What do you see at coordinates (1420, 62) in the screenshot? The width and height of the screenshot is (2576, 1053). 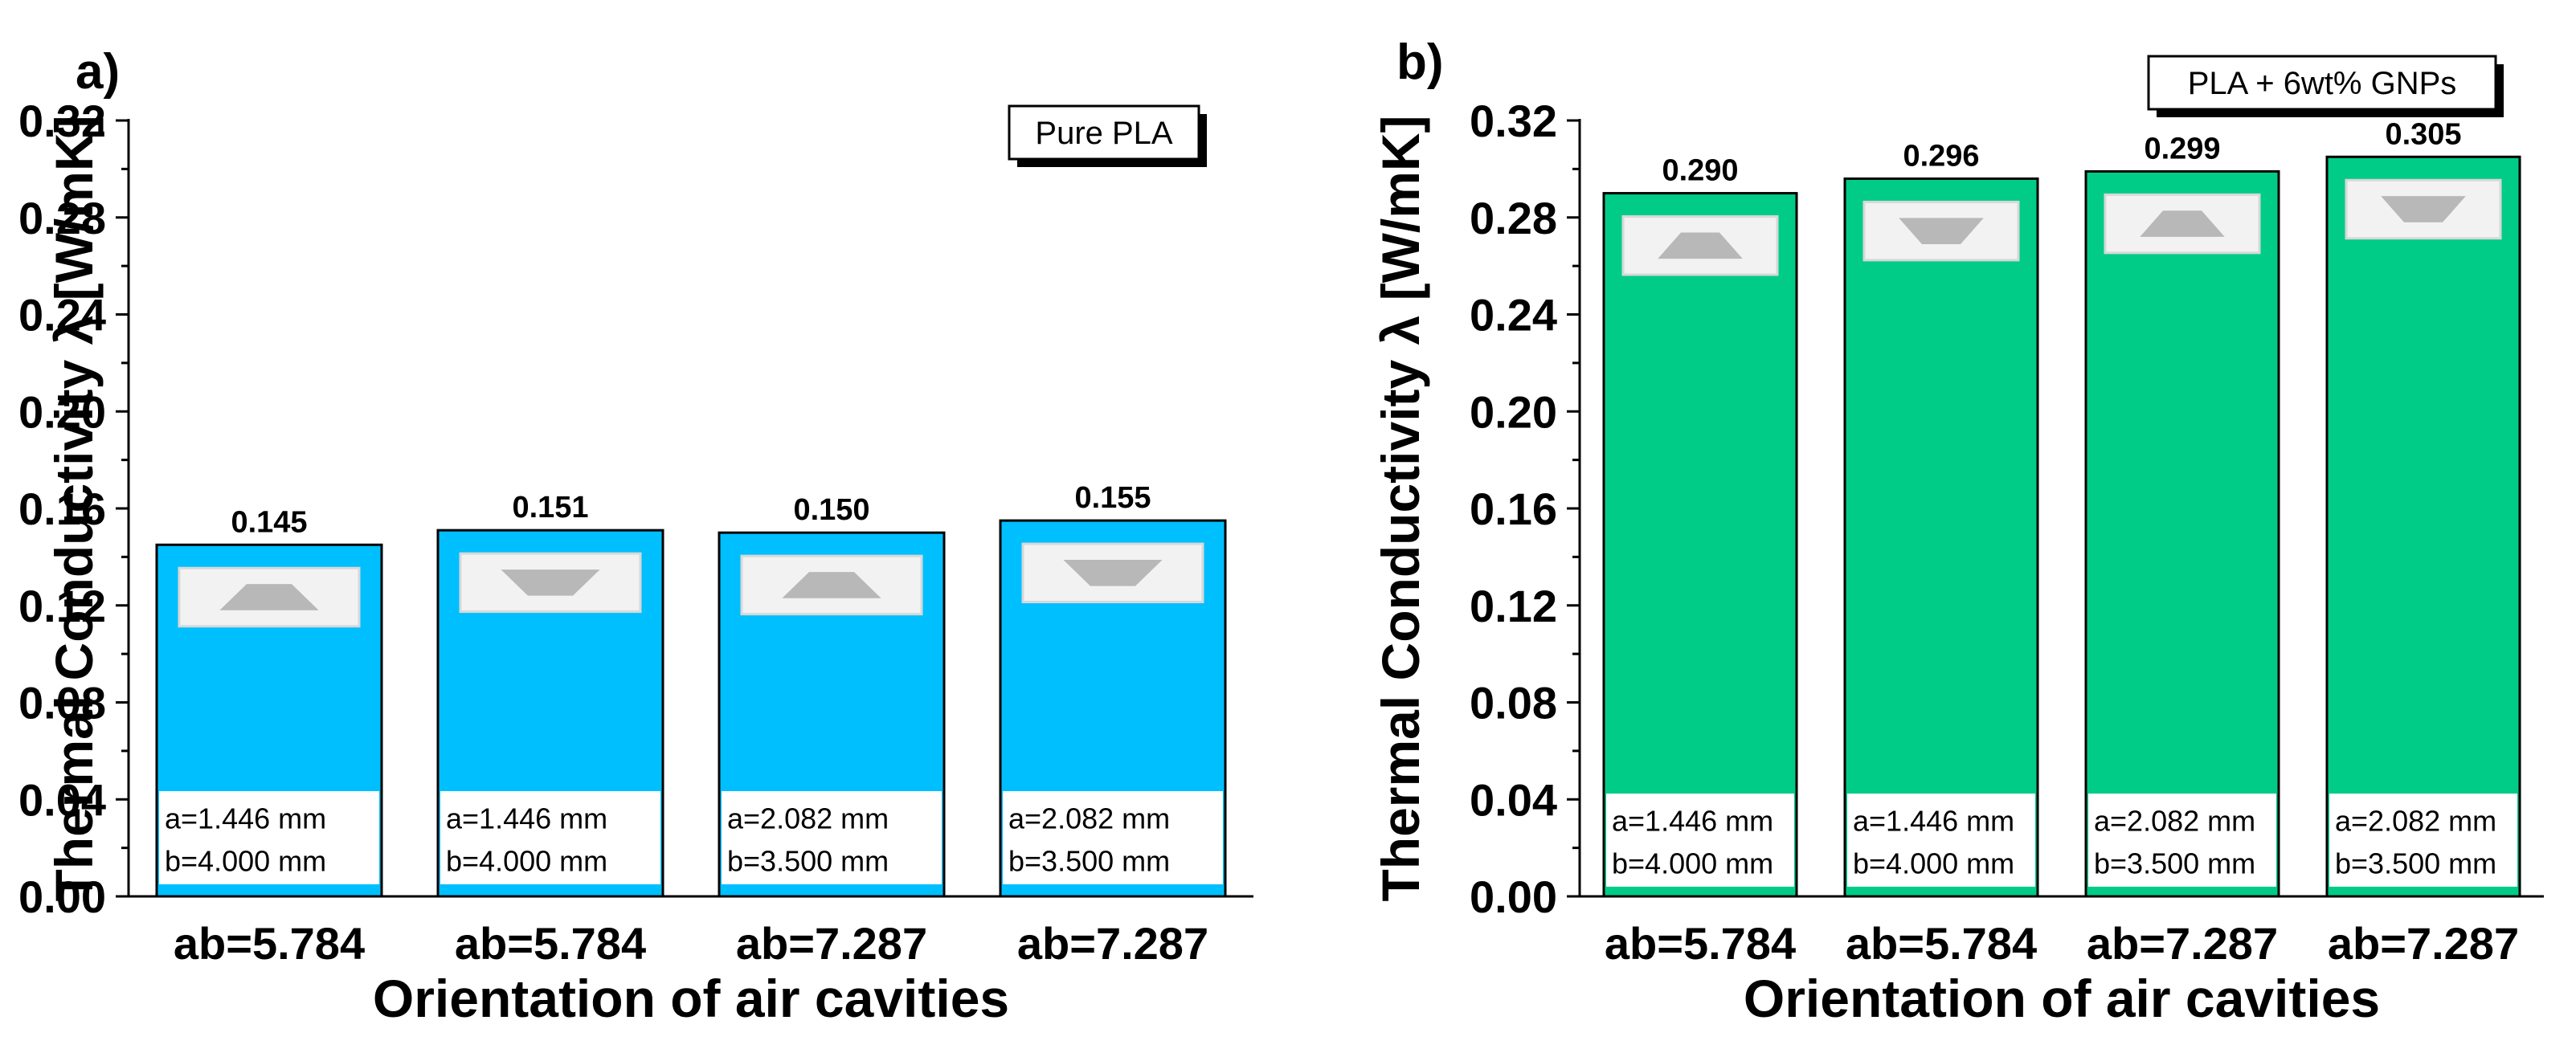 I see `panel-label: b)` at bounding box center [1420, 62].